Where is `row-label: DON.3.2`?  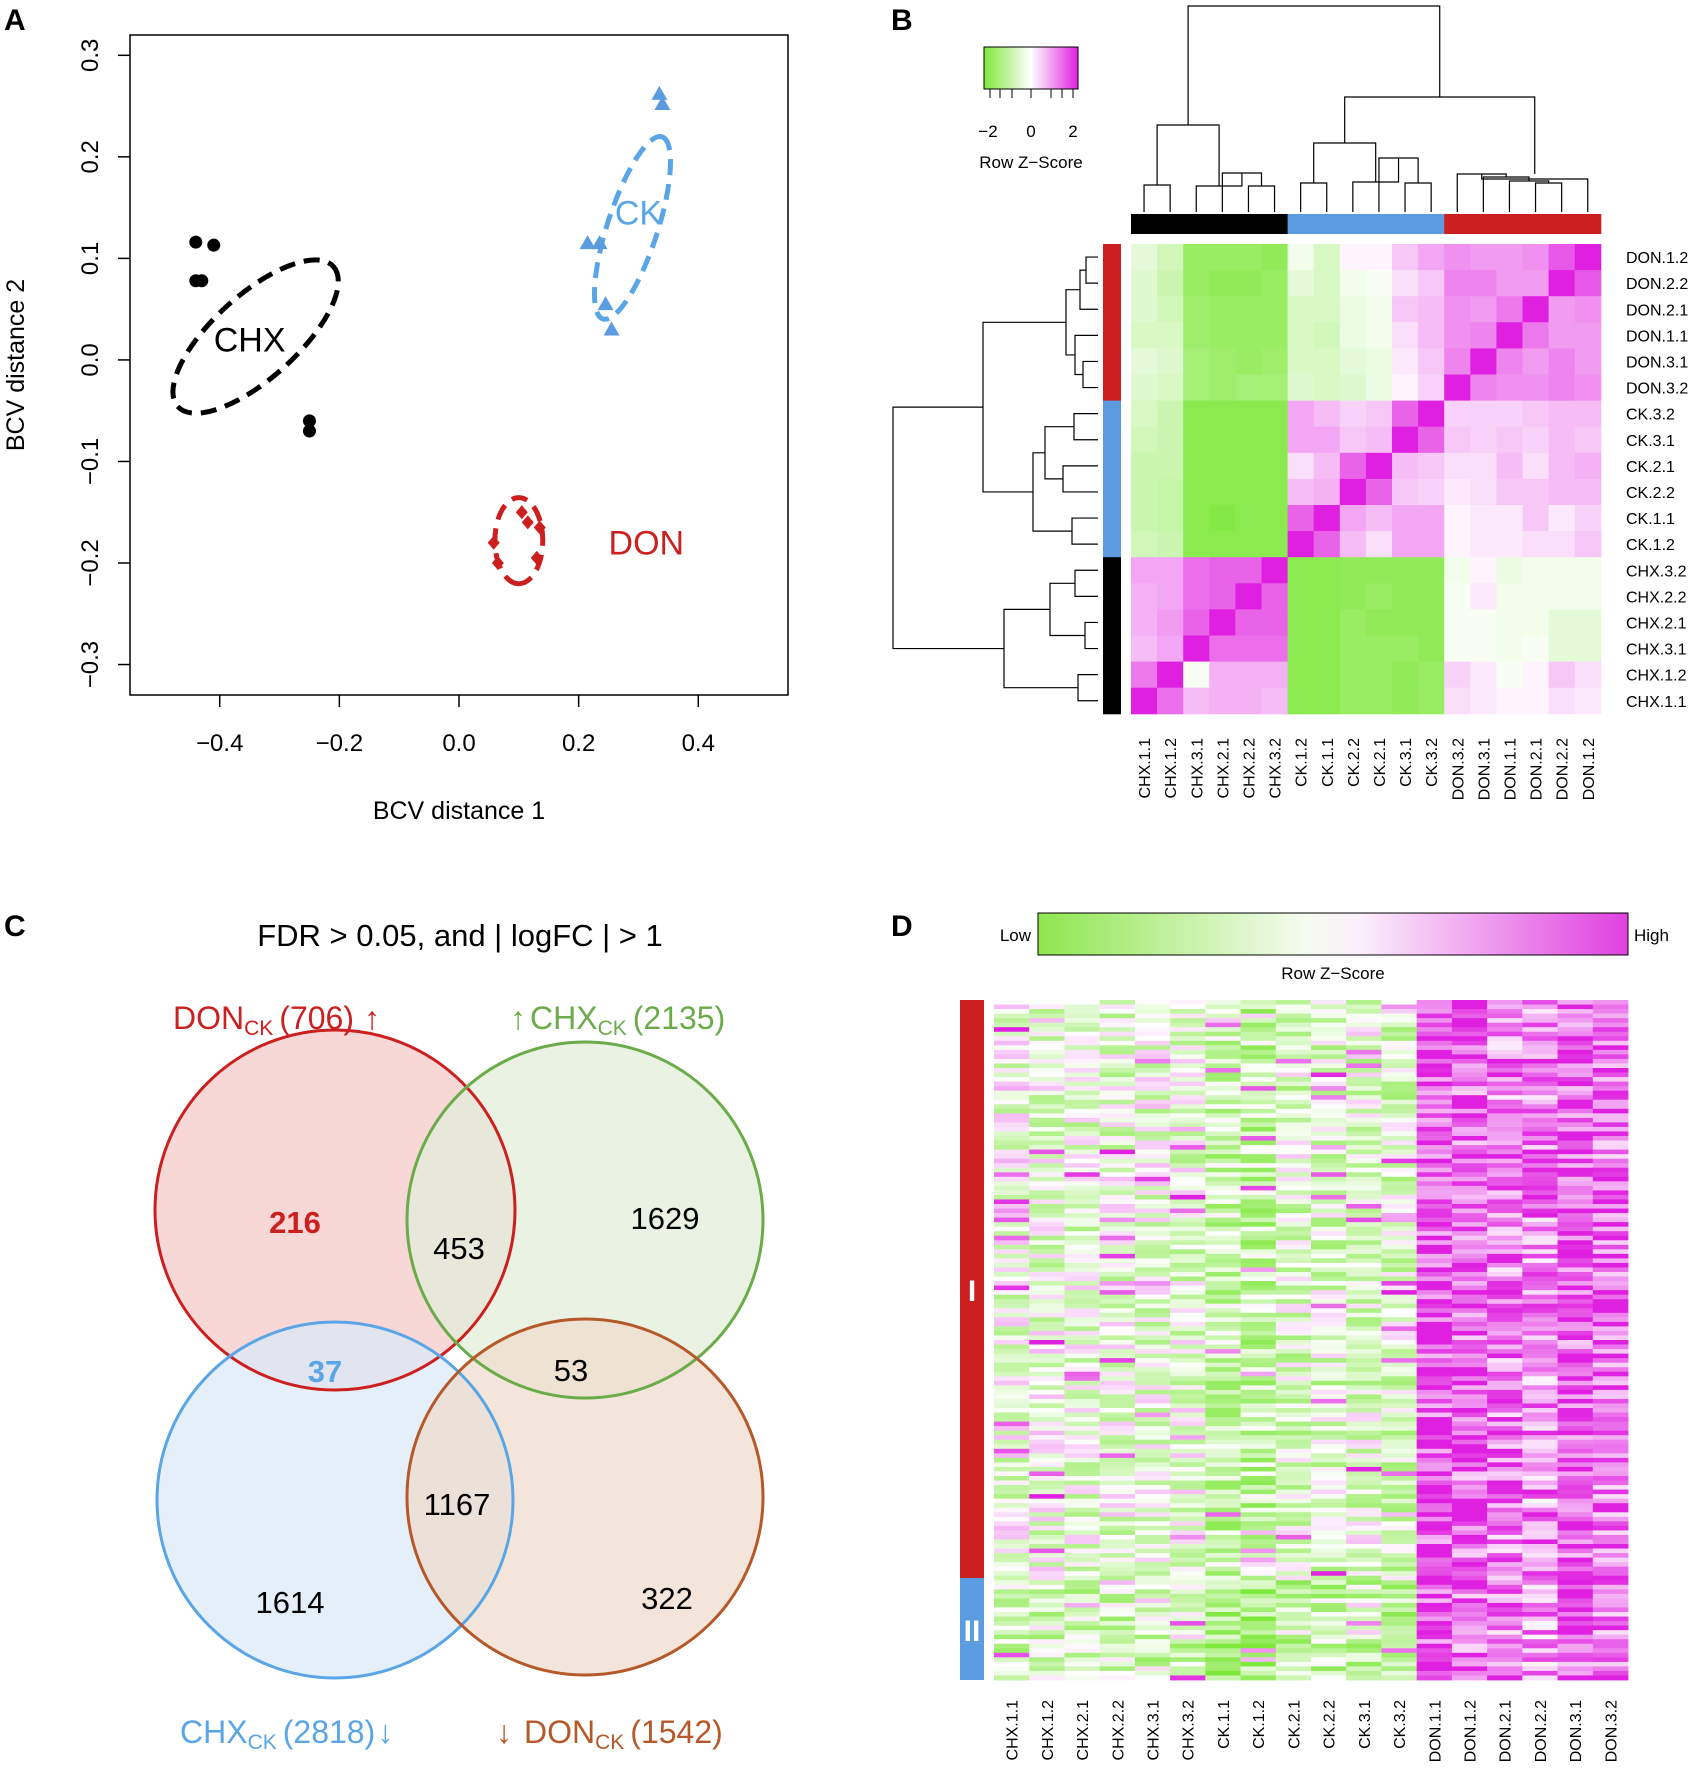 row-label: DON.3.2 is located at coordinates (1657, 389).